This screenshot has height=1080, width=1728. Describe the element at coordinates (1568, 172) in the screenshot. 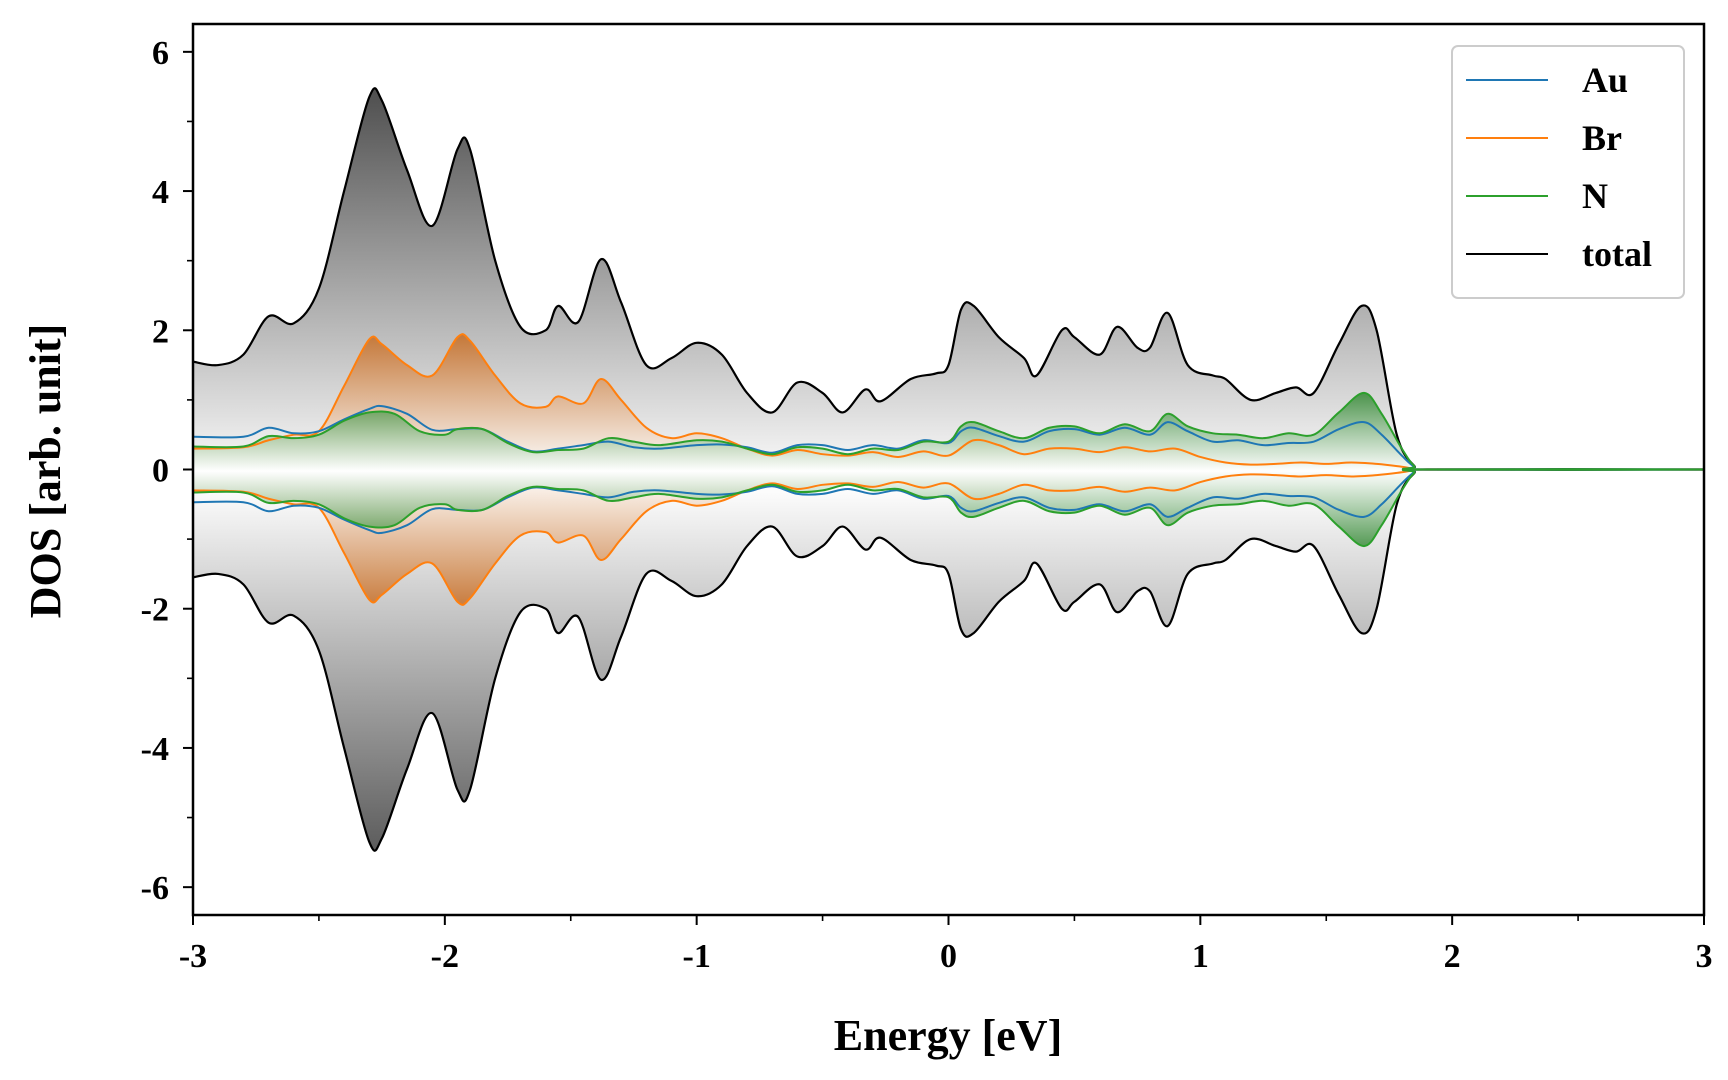

I see `legend-box` at that location.